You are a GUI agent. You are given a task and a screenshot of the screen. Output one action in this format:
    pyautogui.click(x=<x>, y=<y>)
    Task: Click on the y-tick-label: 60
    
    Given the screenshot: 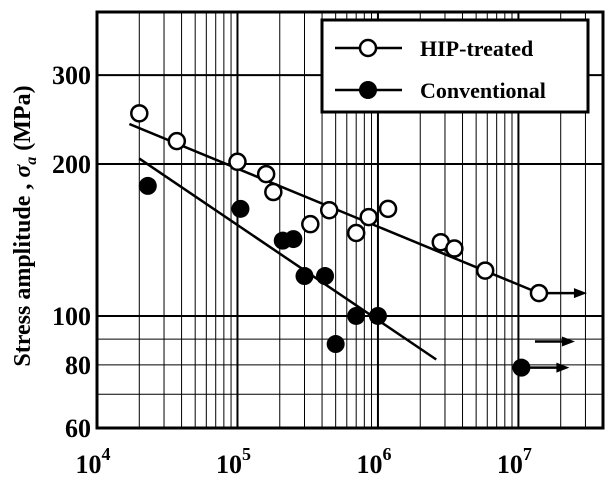 What is the action you would take?
    pyautogui.click(x=78, y=428)
    